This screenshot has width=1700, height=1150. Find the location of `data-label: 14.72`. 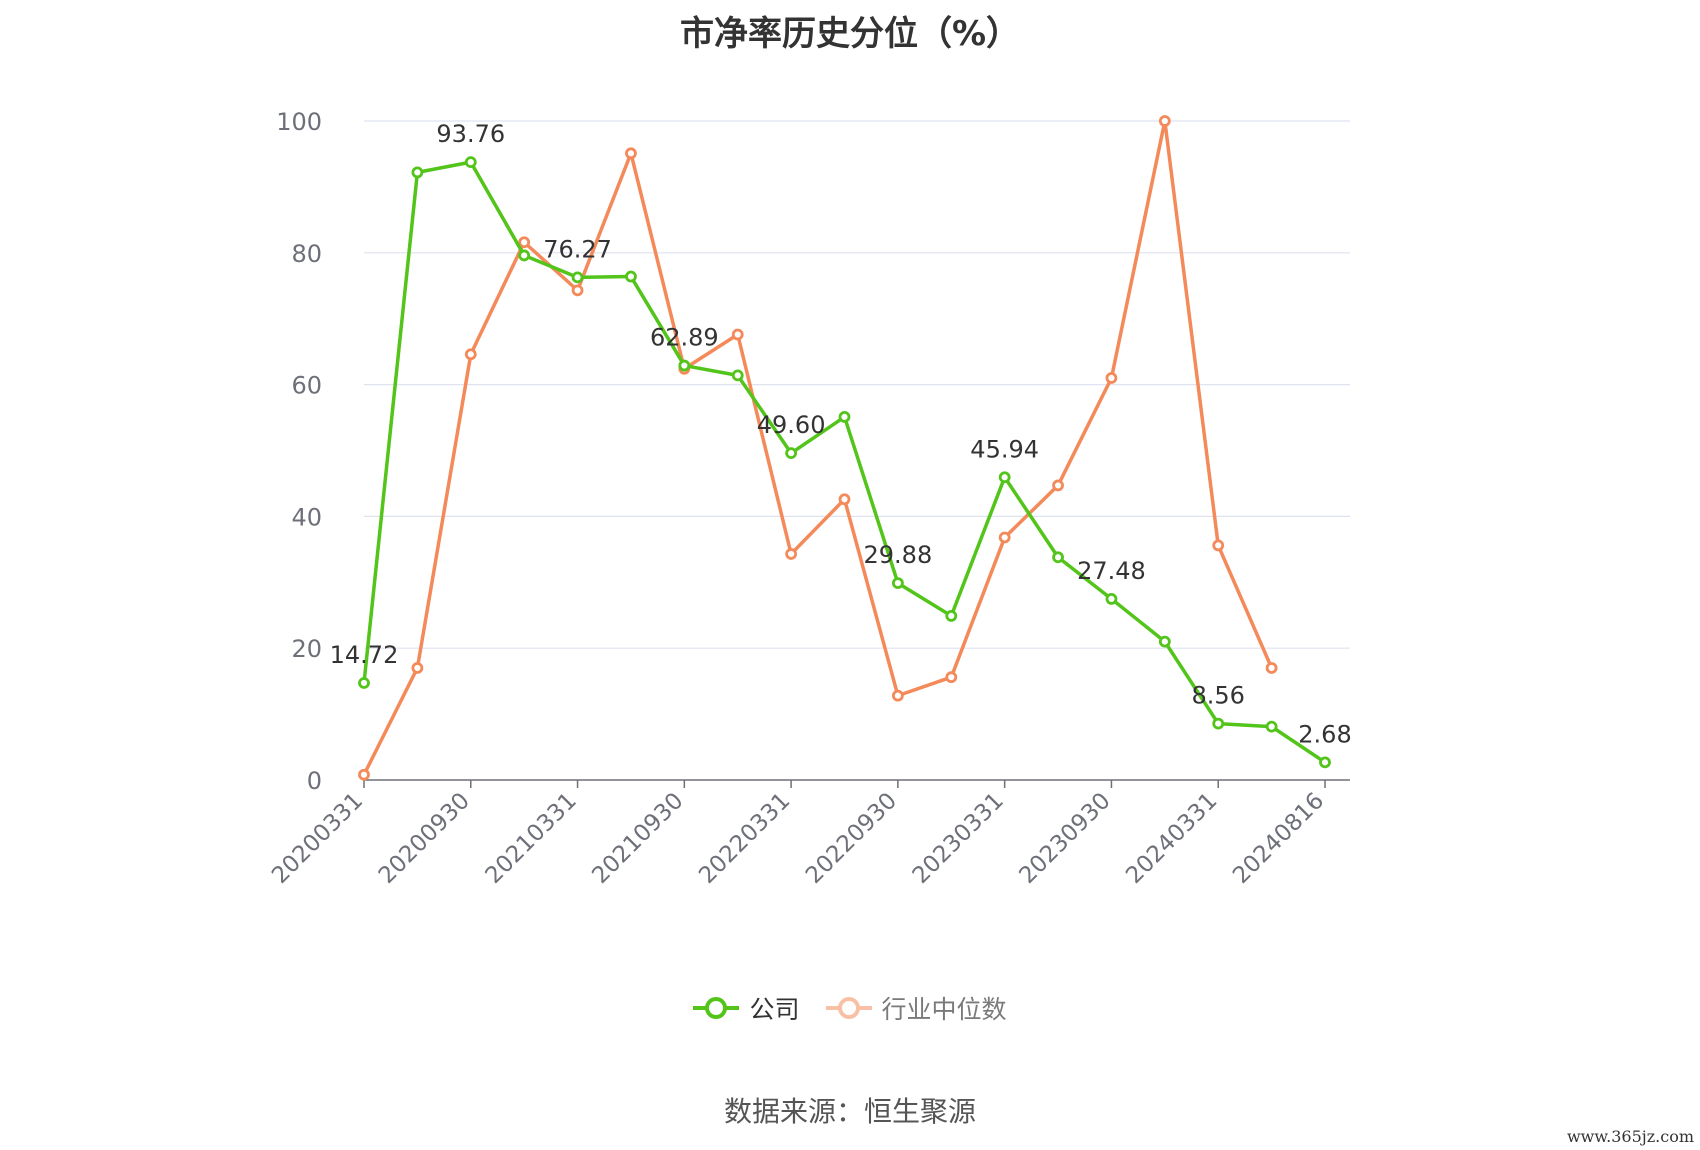

data-label: 14.72 is located at coordinates (364, 655).